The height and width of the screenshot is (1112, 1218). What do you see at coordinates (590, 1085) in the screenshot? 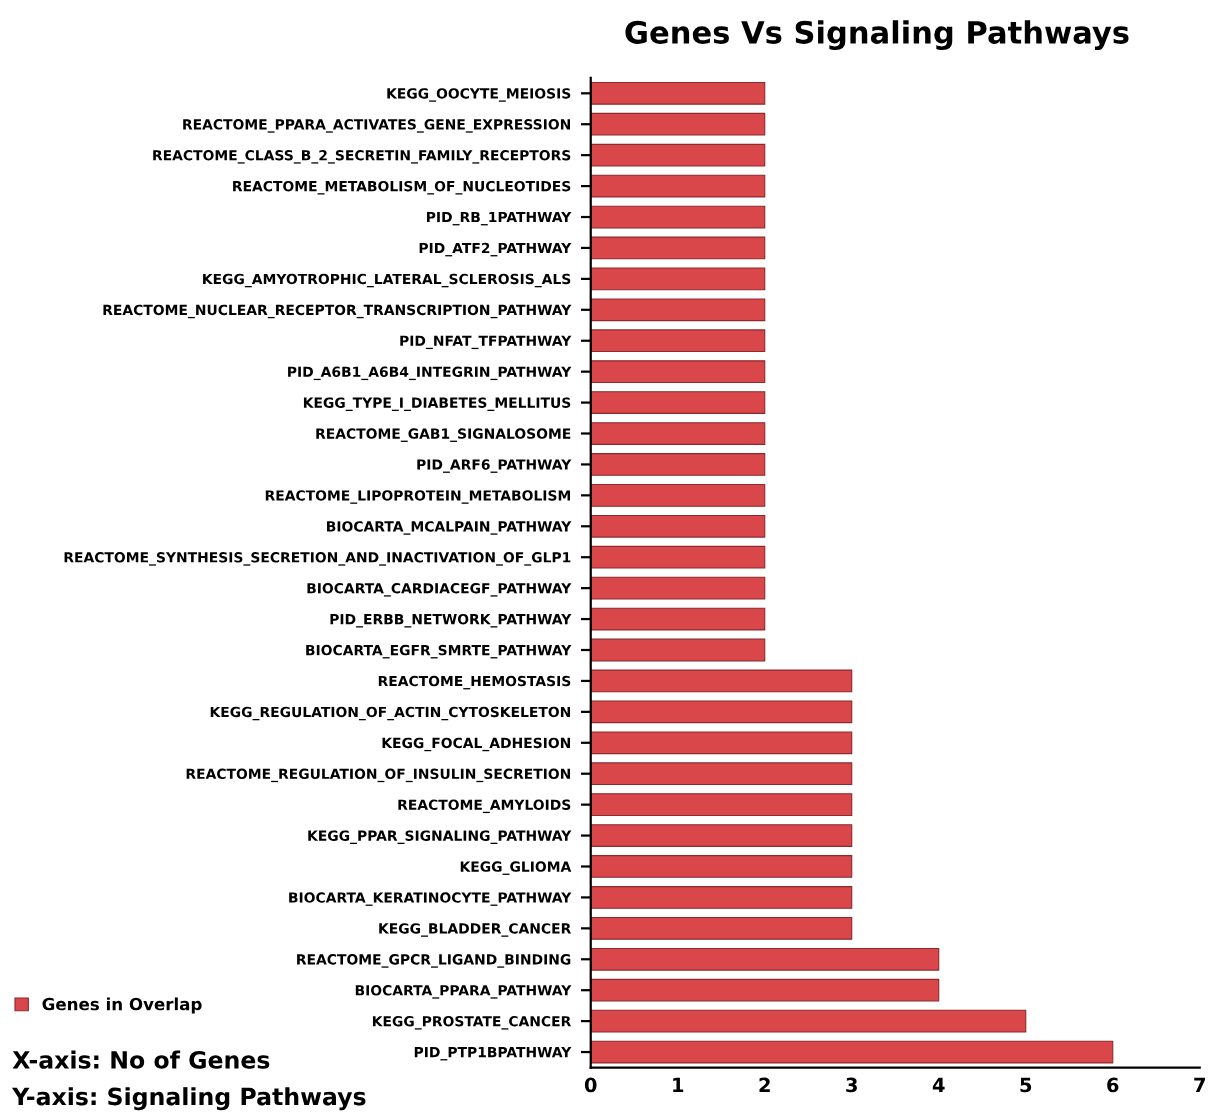
I see `x-tick-label: 0` at bounding box center [590, 1085].